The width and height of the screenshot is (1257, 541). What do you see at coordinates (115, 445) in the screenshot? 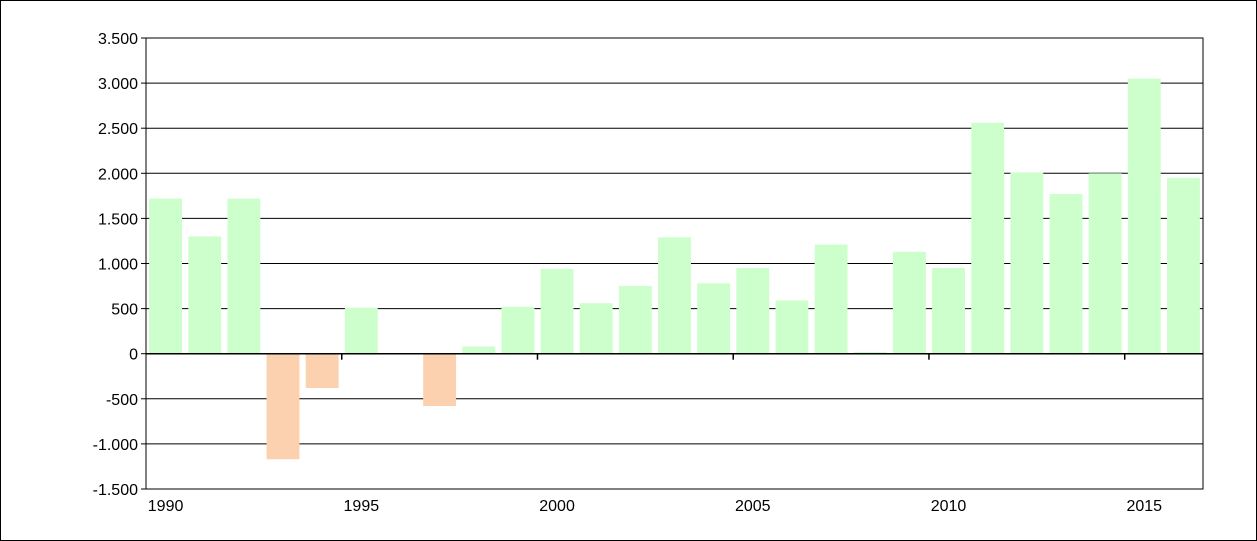
I see `y-tick-label: -1.000` at bounding box center [115, 445].